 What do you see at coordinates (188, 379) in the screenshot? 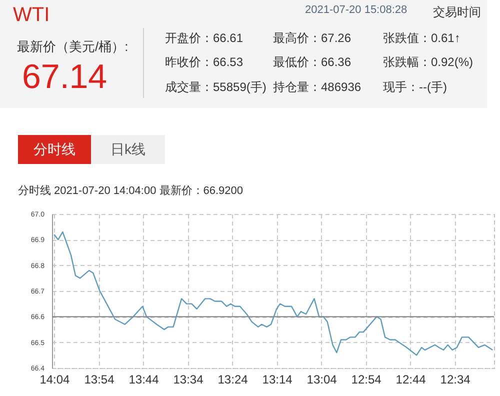
I see `x-tick-label: 13:34` at bounding box center [188, 379].